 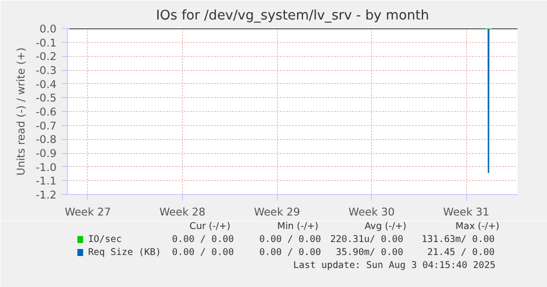 I want to click on text: 220.31u/ 0.00, so click(x=367, y=239).